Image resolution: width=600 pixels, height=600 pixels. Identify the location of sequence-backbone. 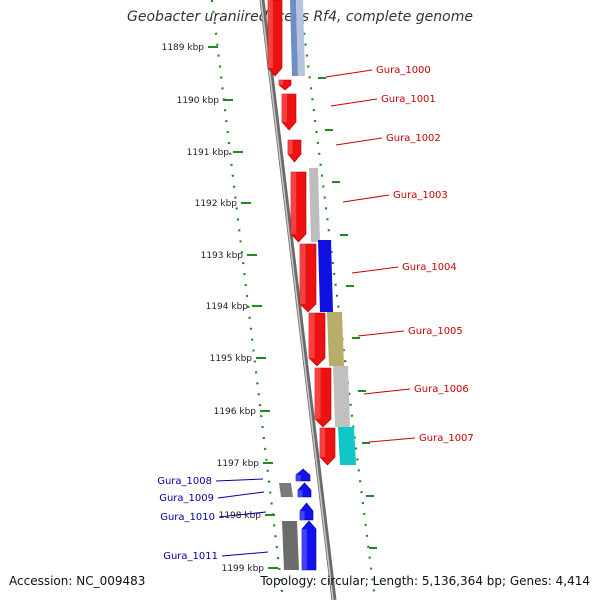
(298, 300).